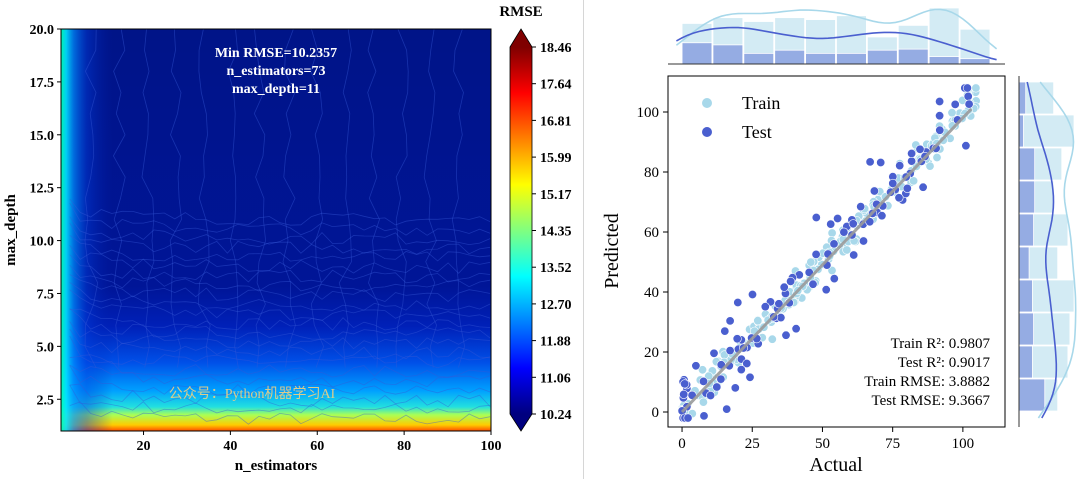 This screenshot has width=1080, height=479. What do you see at coordinates (648, 113) in the screenshot?
I see `scatter-y-tick-label: 100` at bounding box center [648, 113].